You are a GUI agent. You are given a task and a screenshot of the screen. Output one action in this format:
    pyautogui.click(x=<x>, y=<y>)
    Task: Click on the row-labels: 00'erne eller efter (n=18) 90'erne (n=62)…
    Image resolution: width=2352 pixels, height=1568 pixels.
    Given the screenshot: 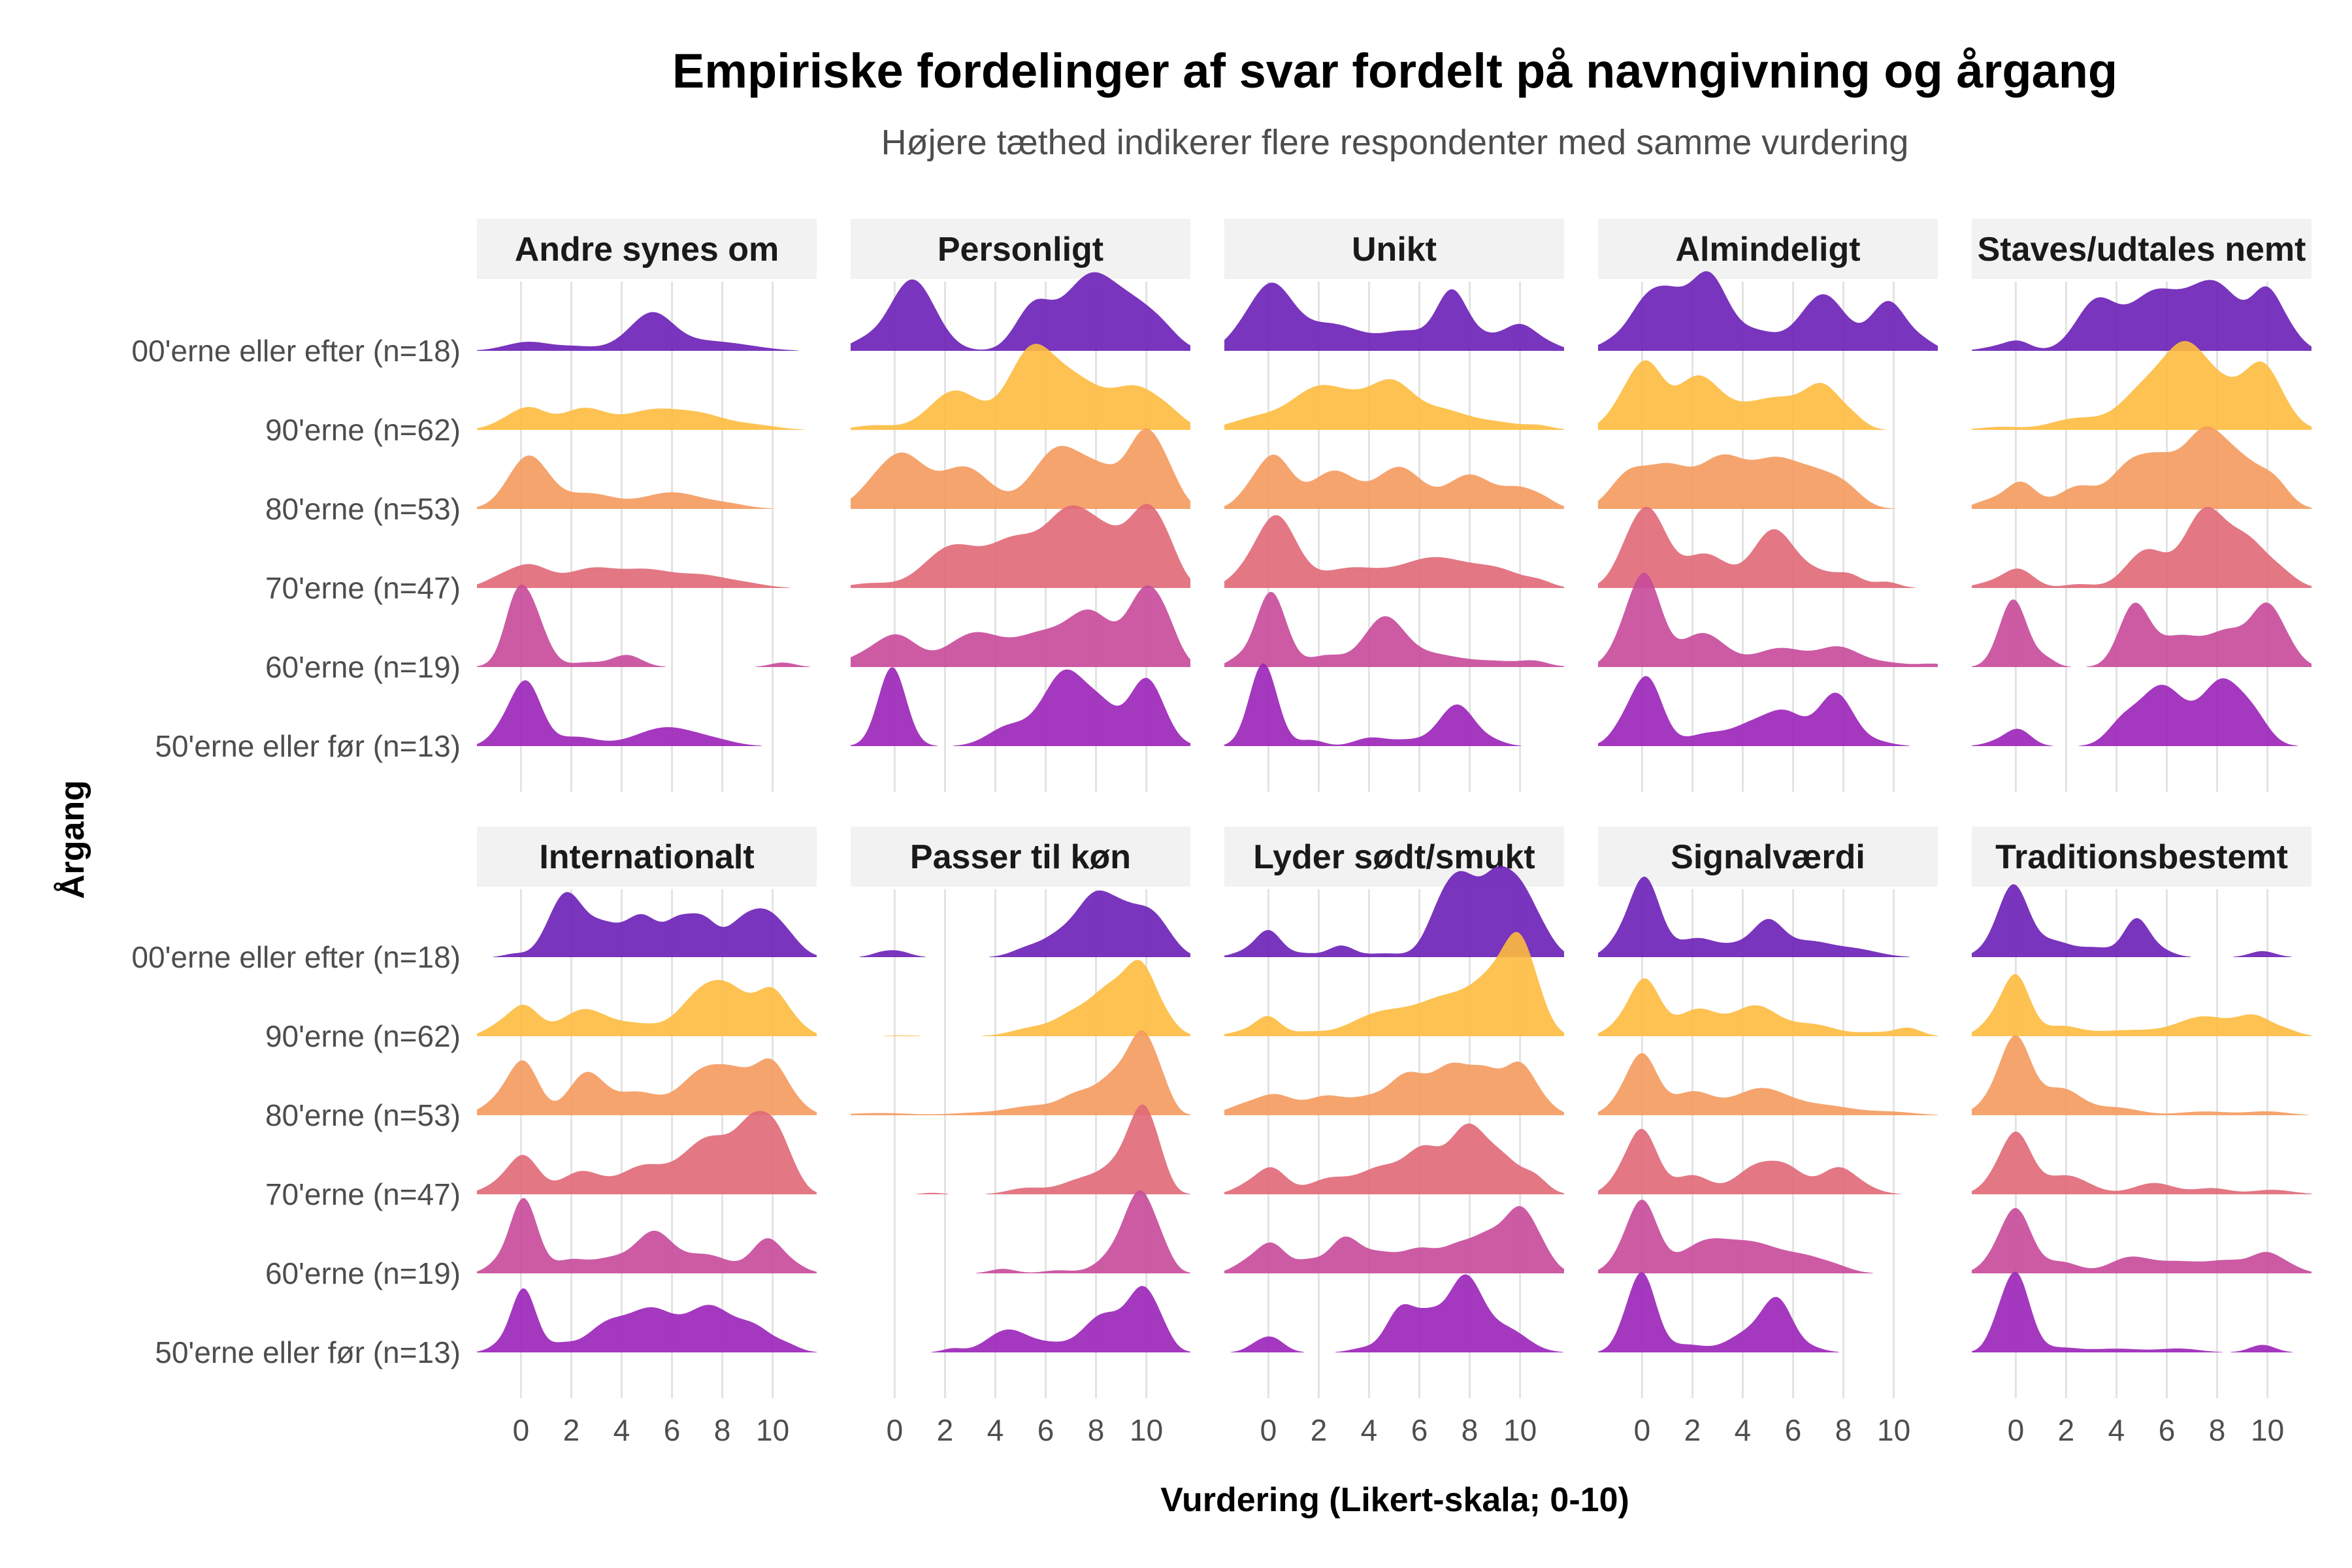 What is the action you would take?
    pyautogui.click(x=296, y=851)
    